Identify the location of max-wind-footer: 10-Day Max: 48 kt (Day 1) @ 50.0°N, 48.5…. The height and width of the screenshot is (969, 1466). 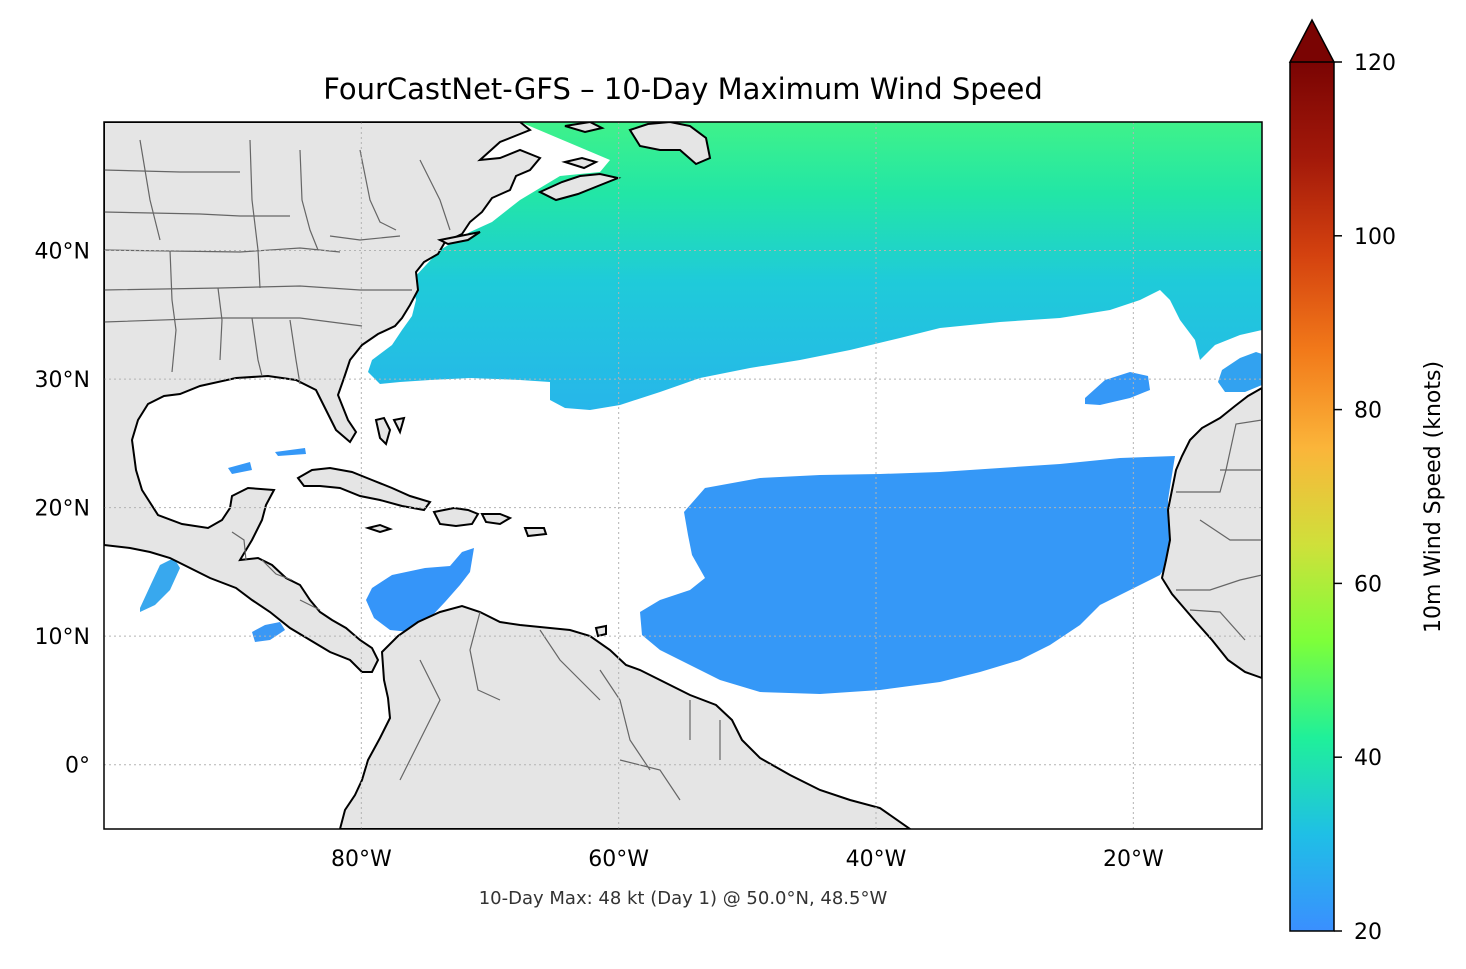
(683, 898).